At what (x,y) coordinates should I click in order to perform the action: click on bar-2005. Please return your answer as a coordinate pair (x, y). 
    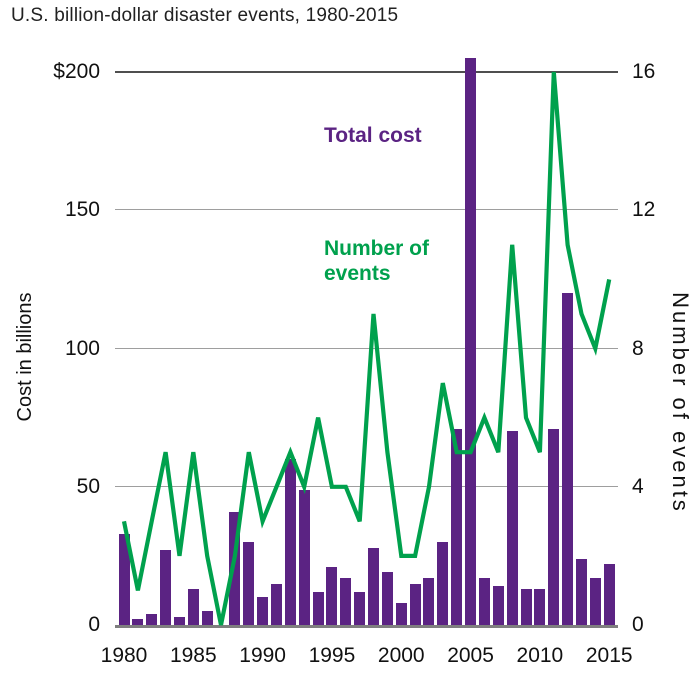
    Looking at the image, I should click on (471, 341).